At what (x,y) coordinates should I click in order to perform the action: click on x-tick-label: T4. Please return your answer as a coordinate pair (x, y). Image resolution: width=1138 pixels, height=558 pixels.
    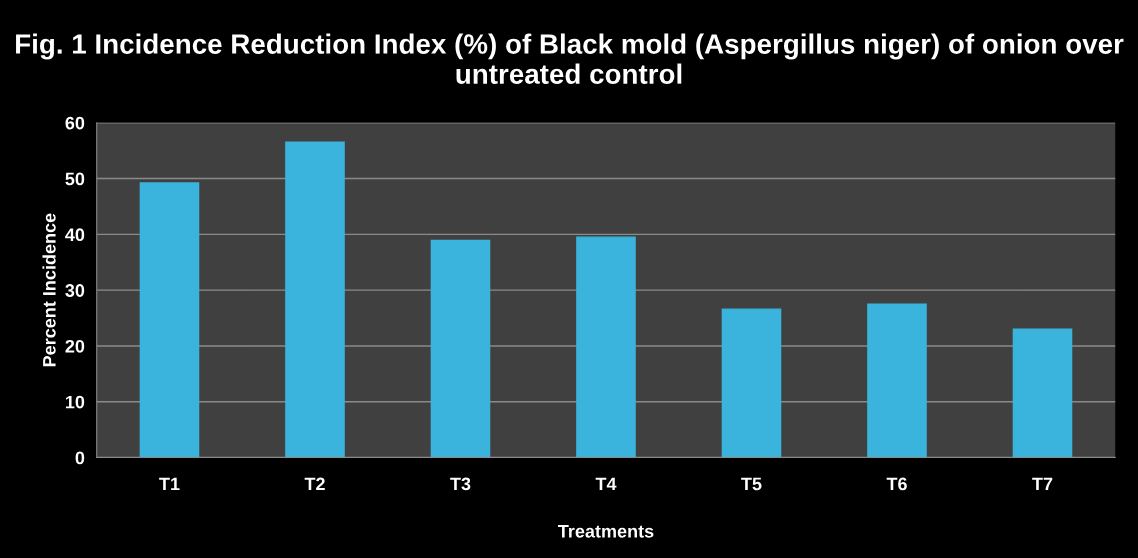
    Looking at the image, I should click on (606, 484).